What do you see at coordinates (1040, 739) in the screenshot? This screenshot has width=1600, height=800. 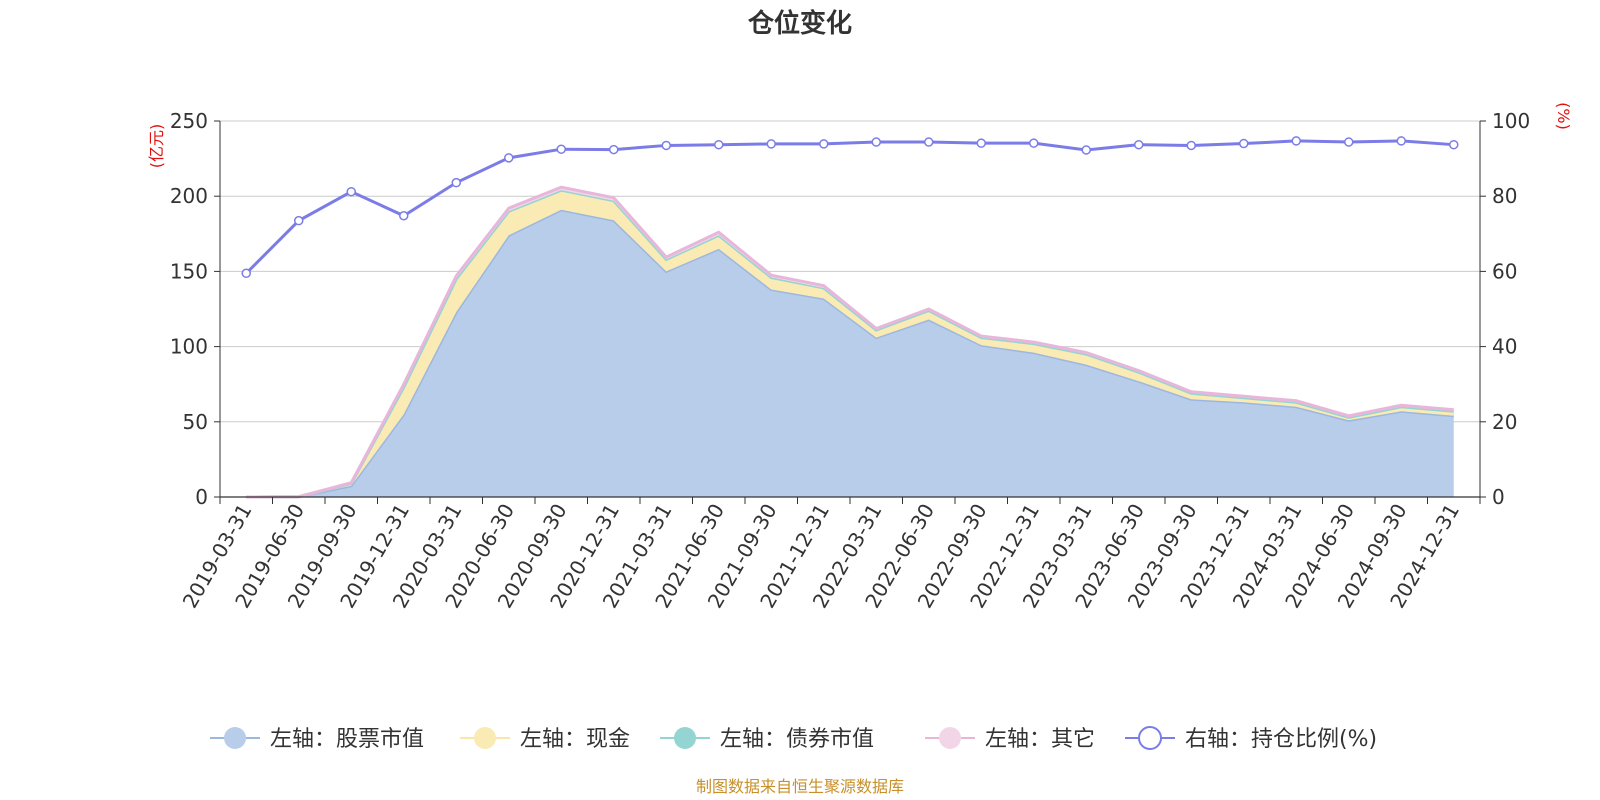 I see `legend-label: 左轴：其它` at bounding box center [1040, 739].